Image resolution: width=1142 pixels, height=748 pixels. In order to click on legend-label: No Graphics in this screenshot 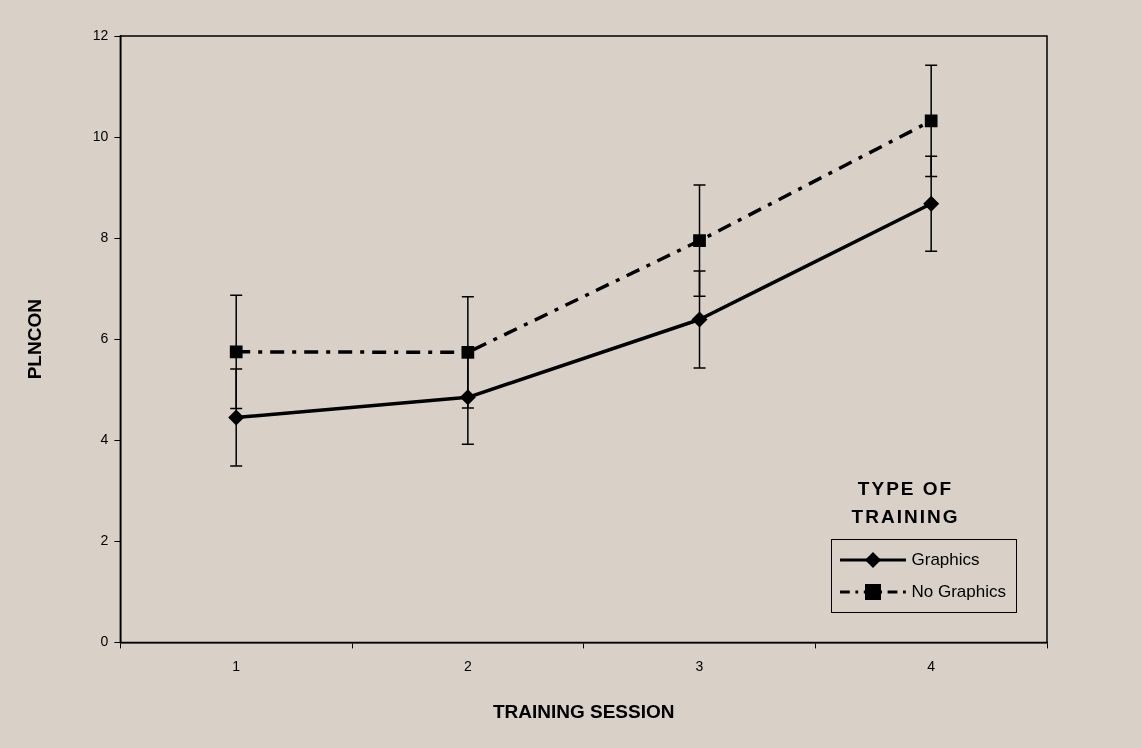, I will do `click(958, 592)`.